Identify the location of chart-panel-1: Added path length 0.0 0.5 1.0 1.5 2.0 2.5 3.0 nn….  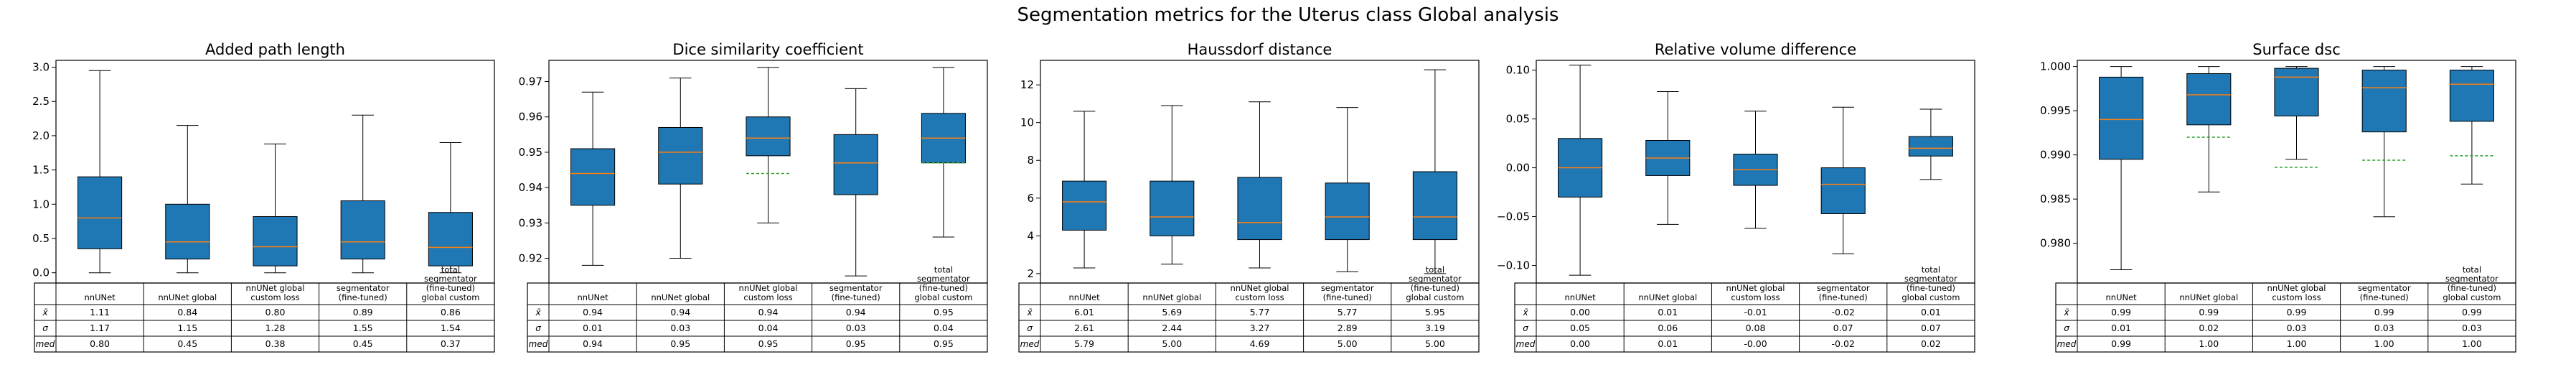
(263, 197).